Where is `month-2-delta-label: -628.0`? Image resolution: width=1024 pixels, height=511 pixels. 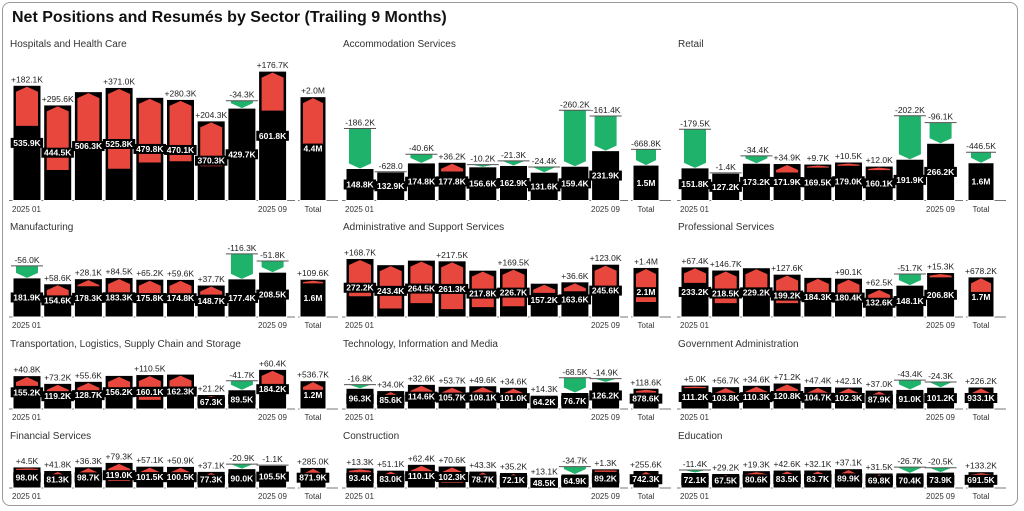 month-2-delta-label: -628.0 is located at coordinates (391, 166).